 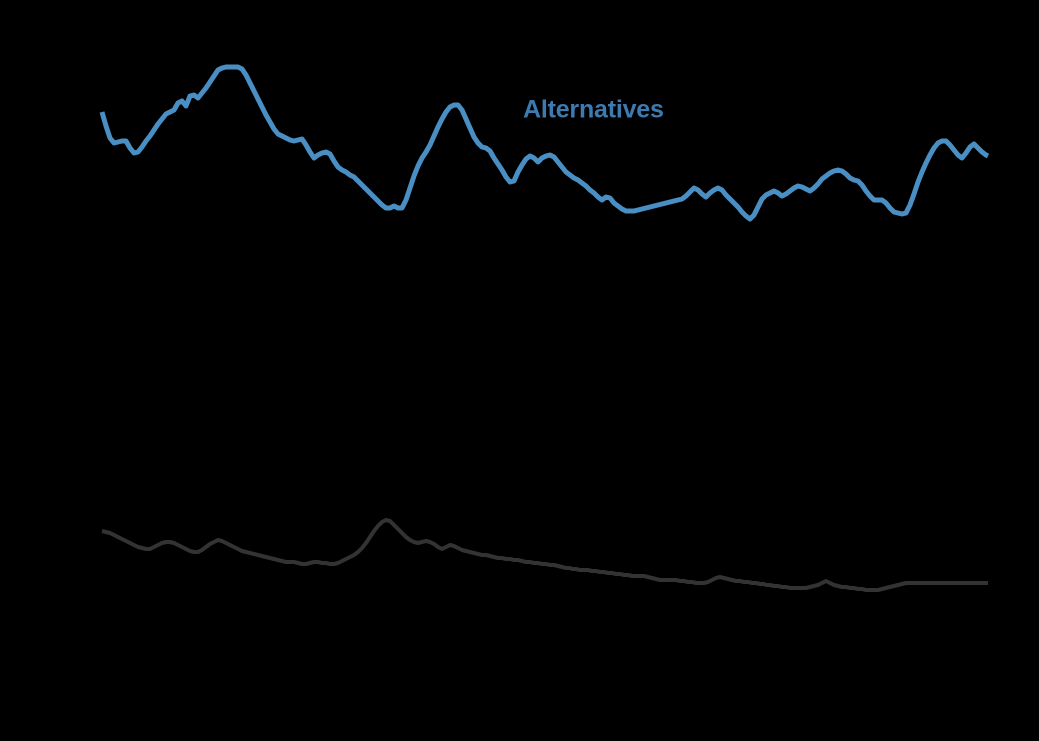 I want to click on series-label-alternatives: Alternatives, so click(x=593, y=110).